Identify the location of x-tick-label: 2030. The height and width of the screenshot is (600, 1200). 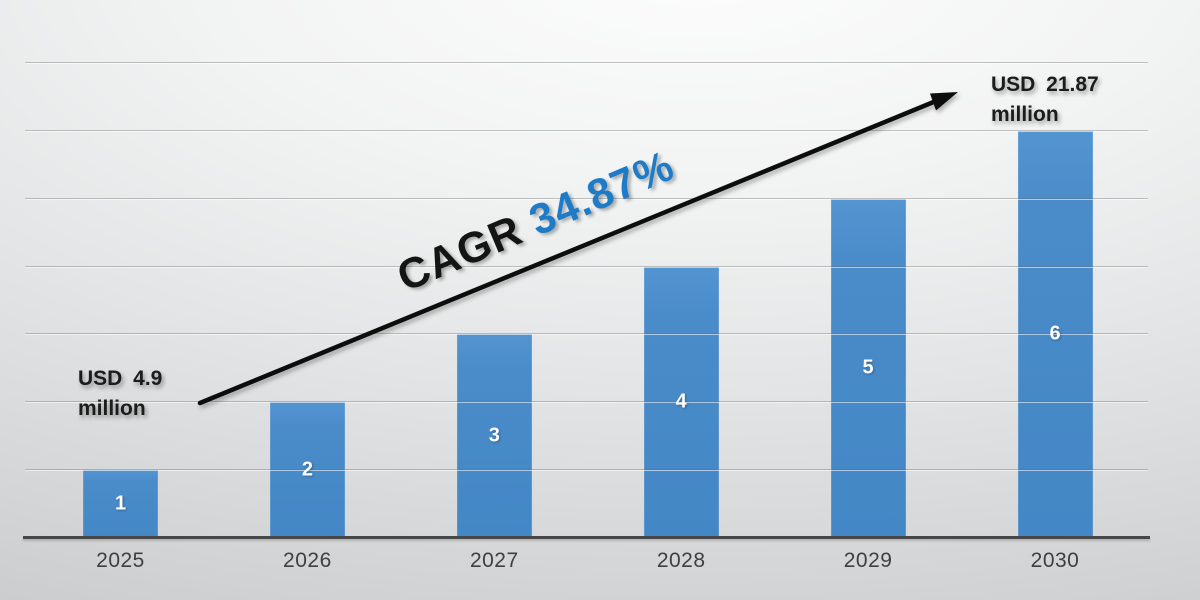
(1055, 560).